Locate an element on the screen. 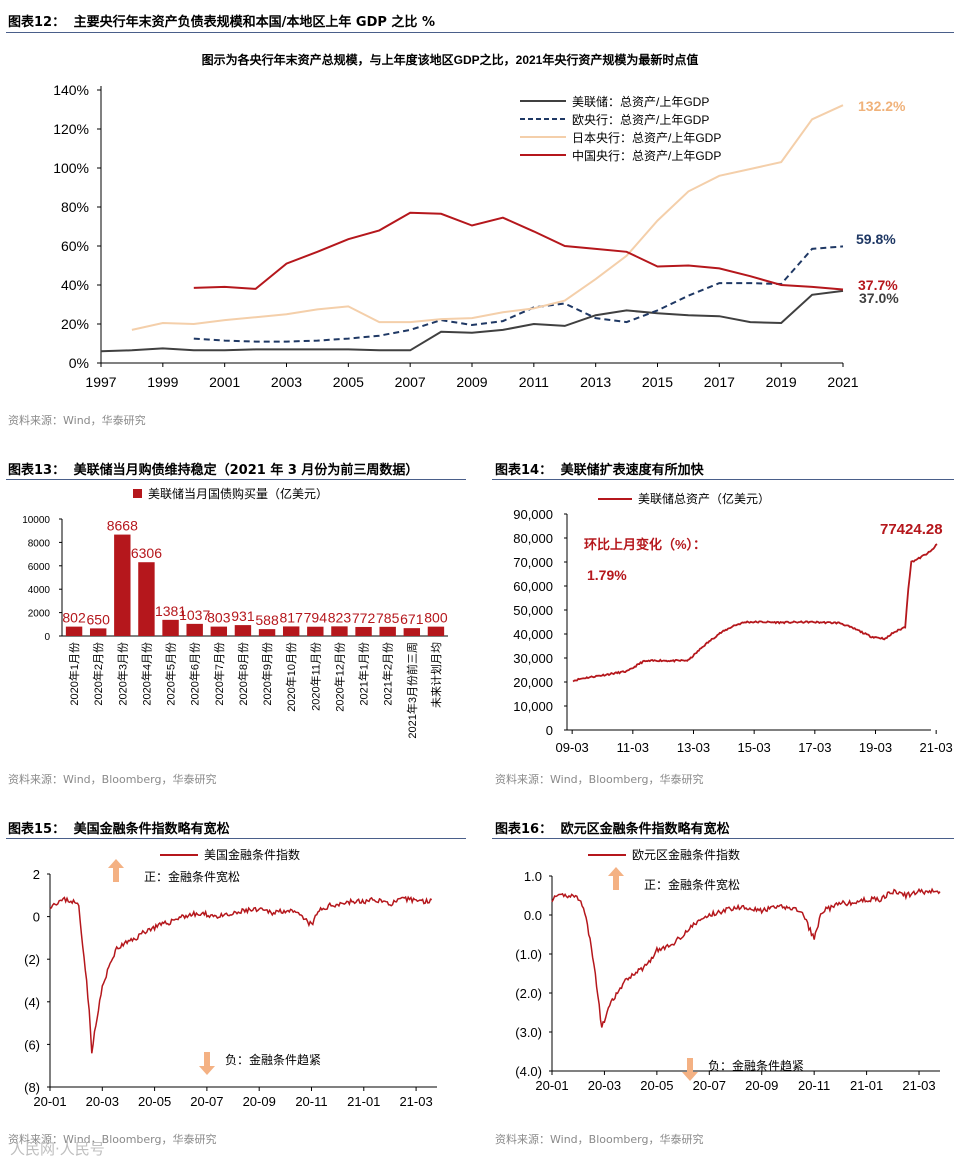  fig16-x-tick-label: 20-11 is located at coordinates (814, 1085).